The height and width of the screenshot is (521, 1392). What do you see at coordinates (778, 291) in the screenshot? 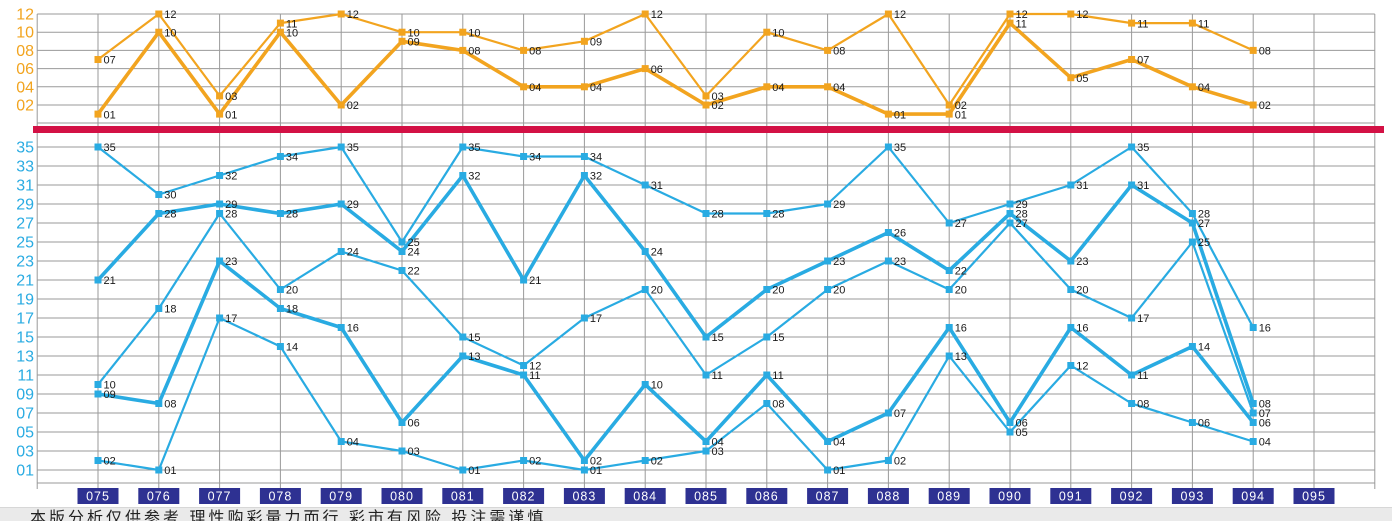
I see `data-point-label: 20` at bounding box center [778, 291].